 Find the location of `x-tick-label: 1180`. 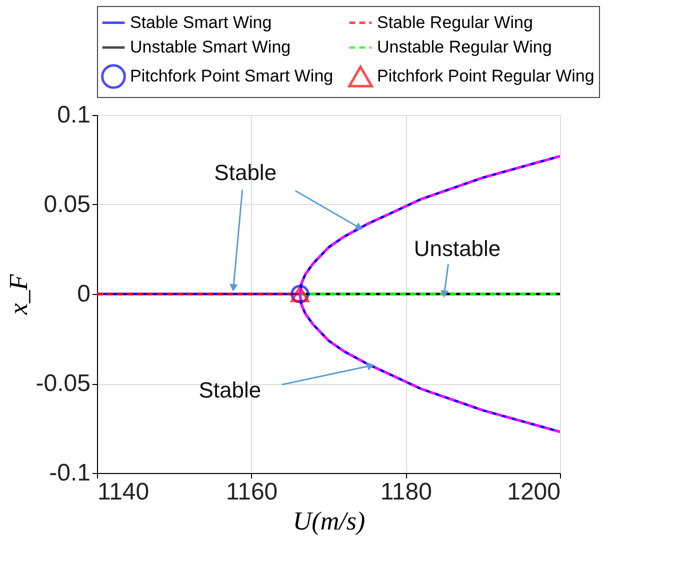

x-tick-label: 1180 is located at coordinates (406, 492).